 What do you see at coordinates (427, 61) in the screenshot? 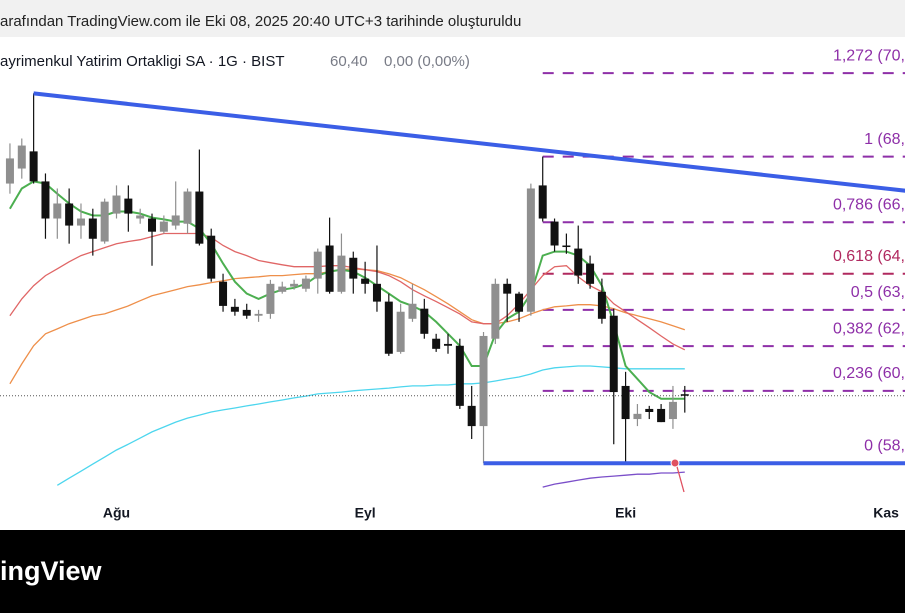
I see `price-change: 0,00 (0,00%)` at bounding box center [427, 61].